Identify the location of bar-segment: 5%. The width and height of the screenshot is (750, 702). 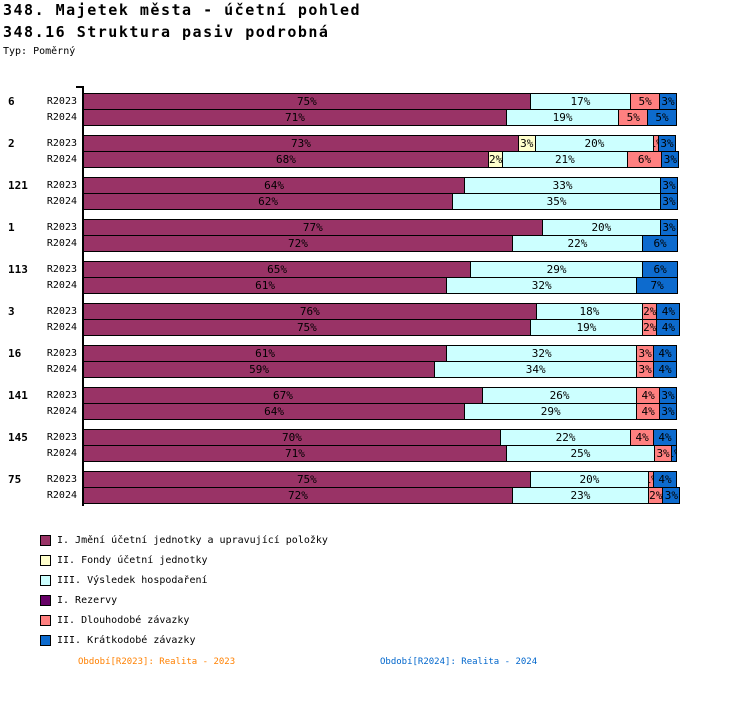
(645, 101).